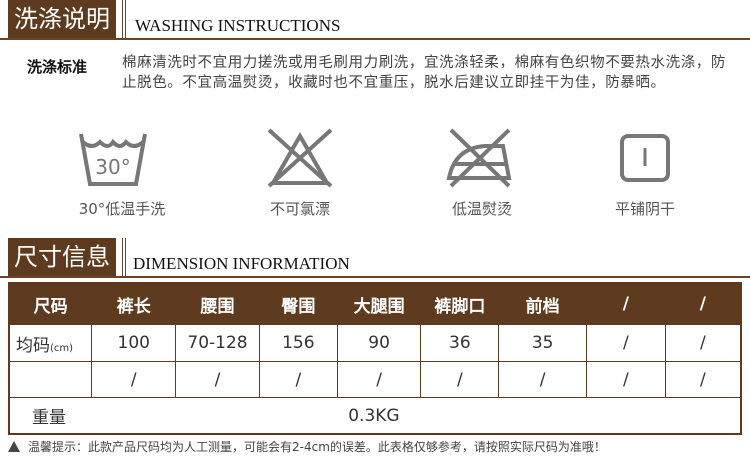  I want to click on table-cell: 100, so click(134, 343).